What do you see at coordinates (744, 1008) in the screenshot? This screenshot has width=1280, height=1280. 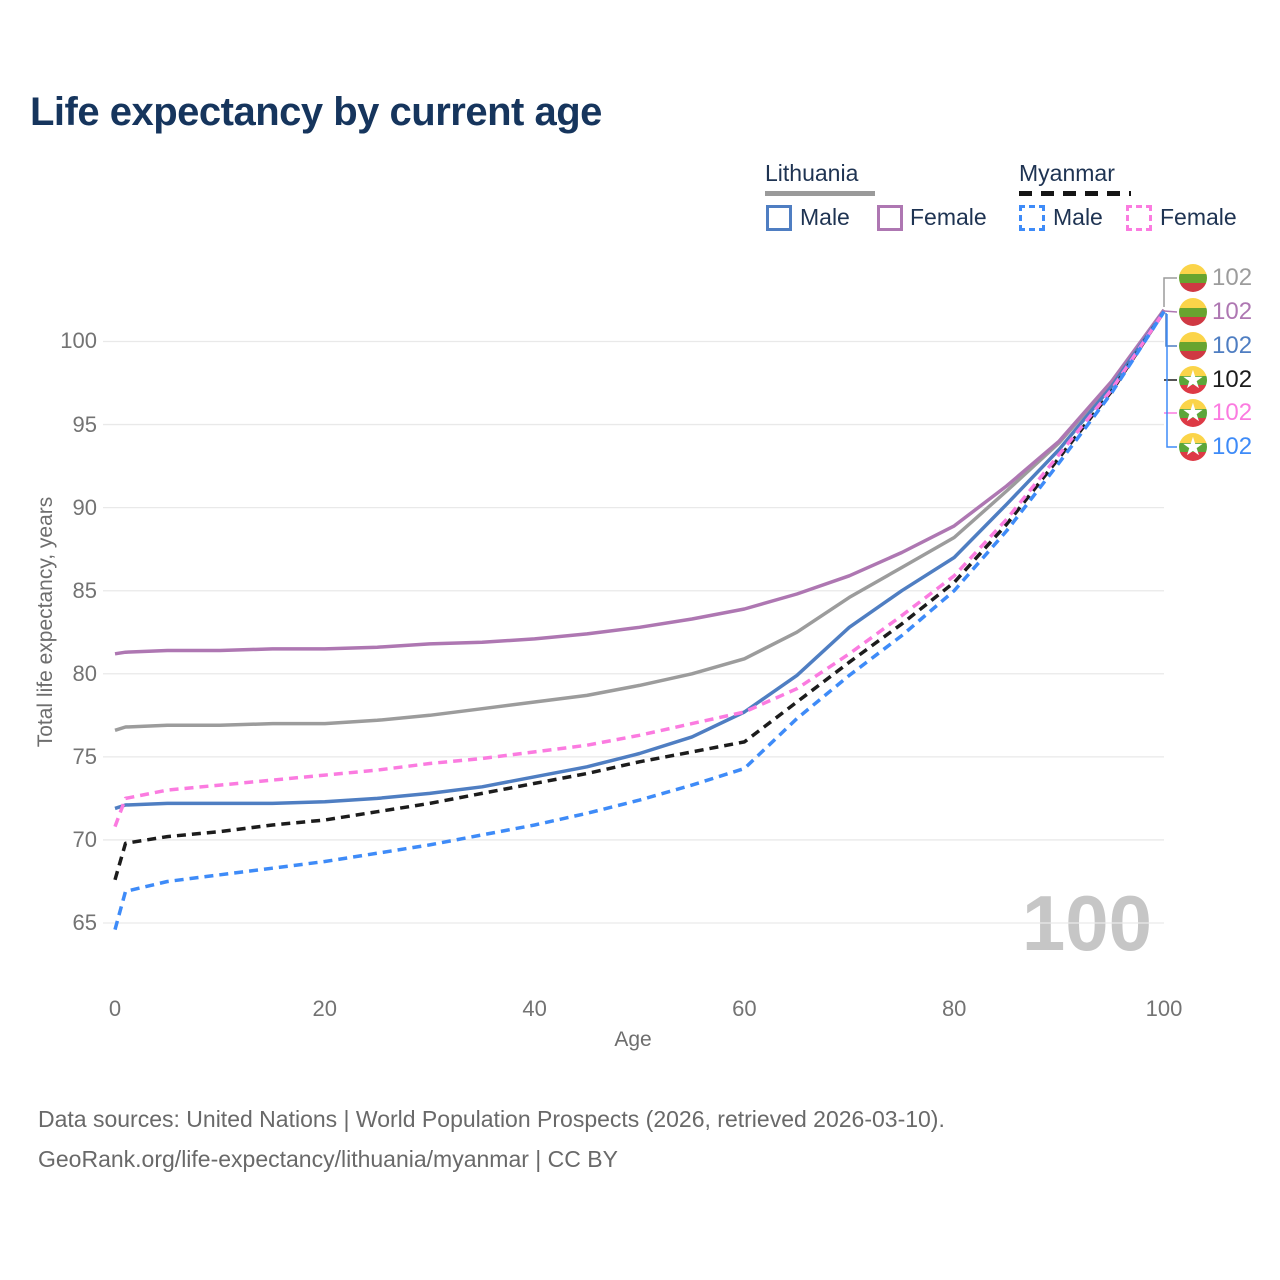 I see `x-tick-60: 60` at bounding box center [744, 1008].